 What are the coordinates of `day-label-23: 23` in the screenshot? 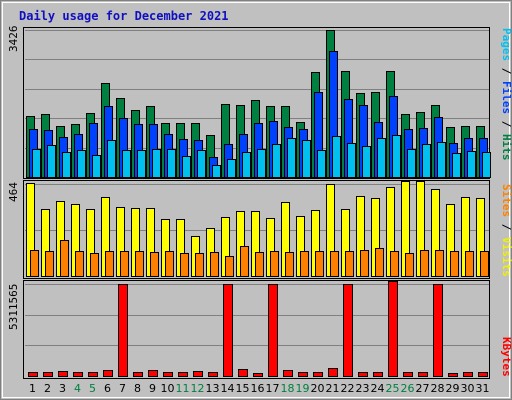 It's located at (363, 388).